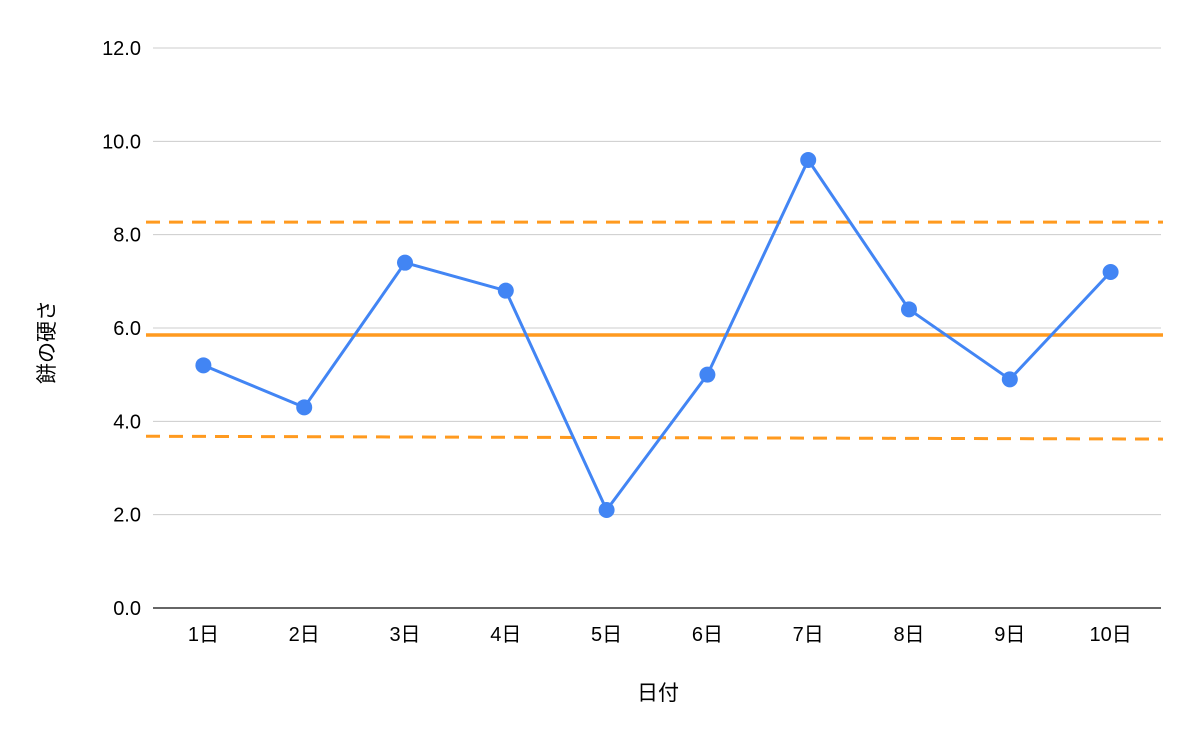 The image size is (1196, 738). I want to click on y-tick-label: 2.0, so click(127, 516).